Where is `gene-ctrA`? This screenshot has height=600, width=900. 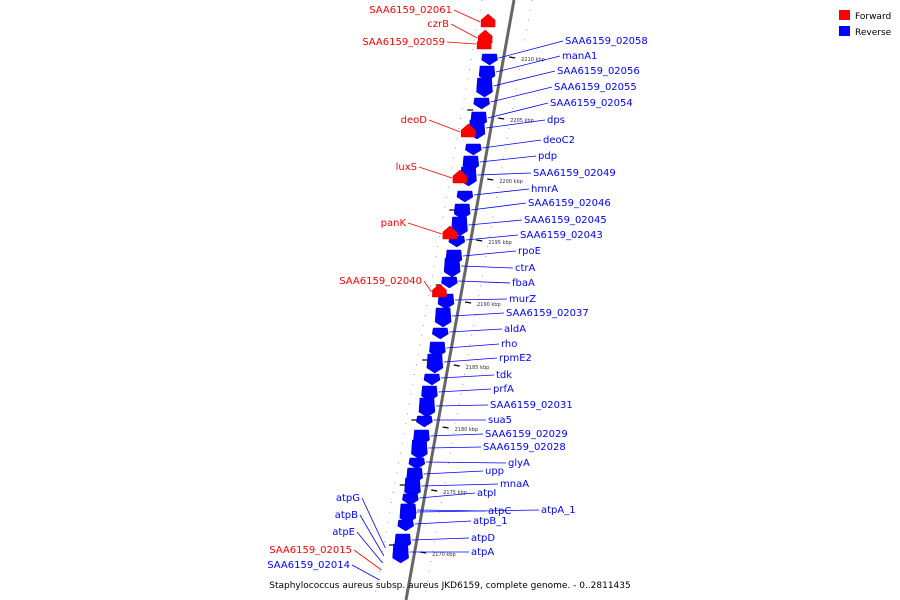
gene-ctrA is located at coordinates (452, 267).